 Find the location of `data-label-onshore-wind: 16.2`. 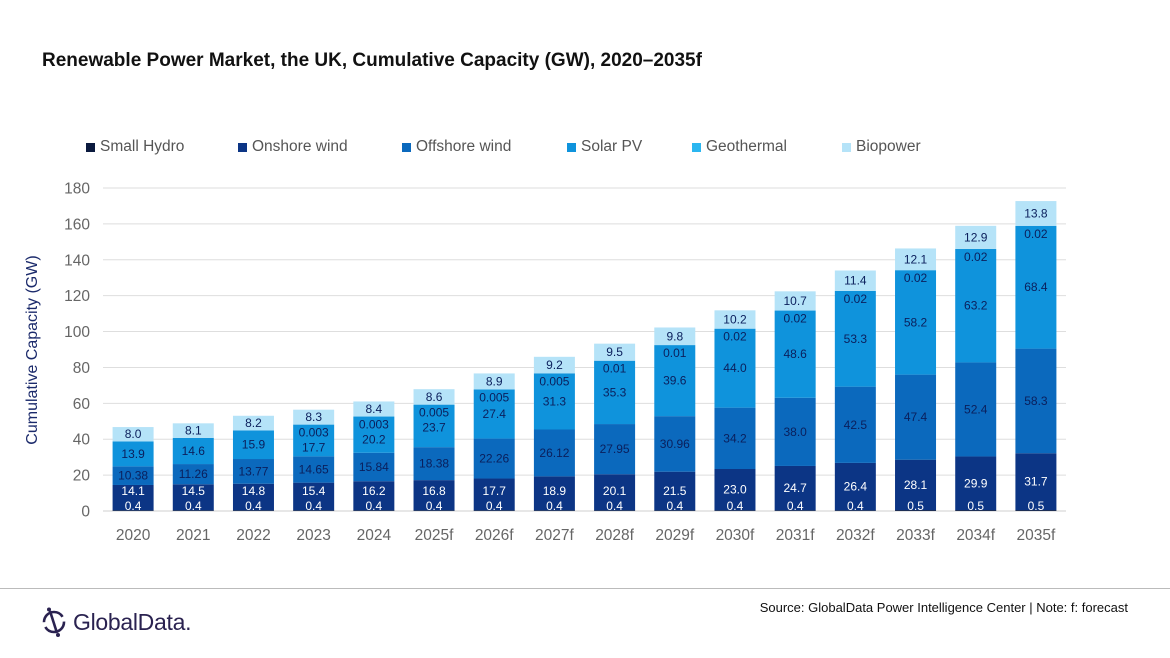

data-label-onshore-wind: 16.2 is located at coordinates (374, 491).